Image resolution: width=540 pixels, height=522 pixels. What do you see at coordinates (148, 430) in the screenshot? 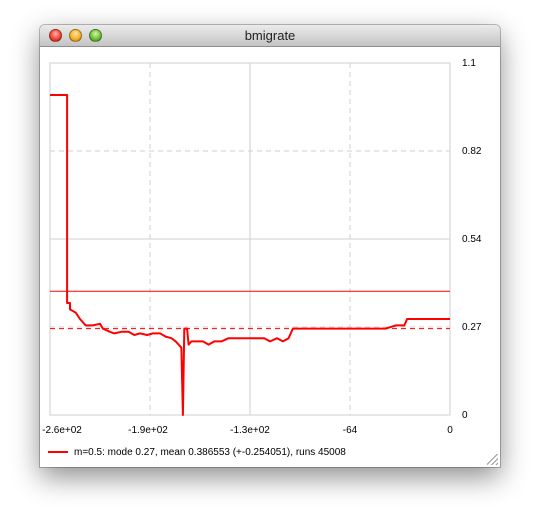
I see `x-tick-label: -1.9e+02` at bounding box center [148, 430].